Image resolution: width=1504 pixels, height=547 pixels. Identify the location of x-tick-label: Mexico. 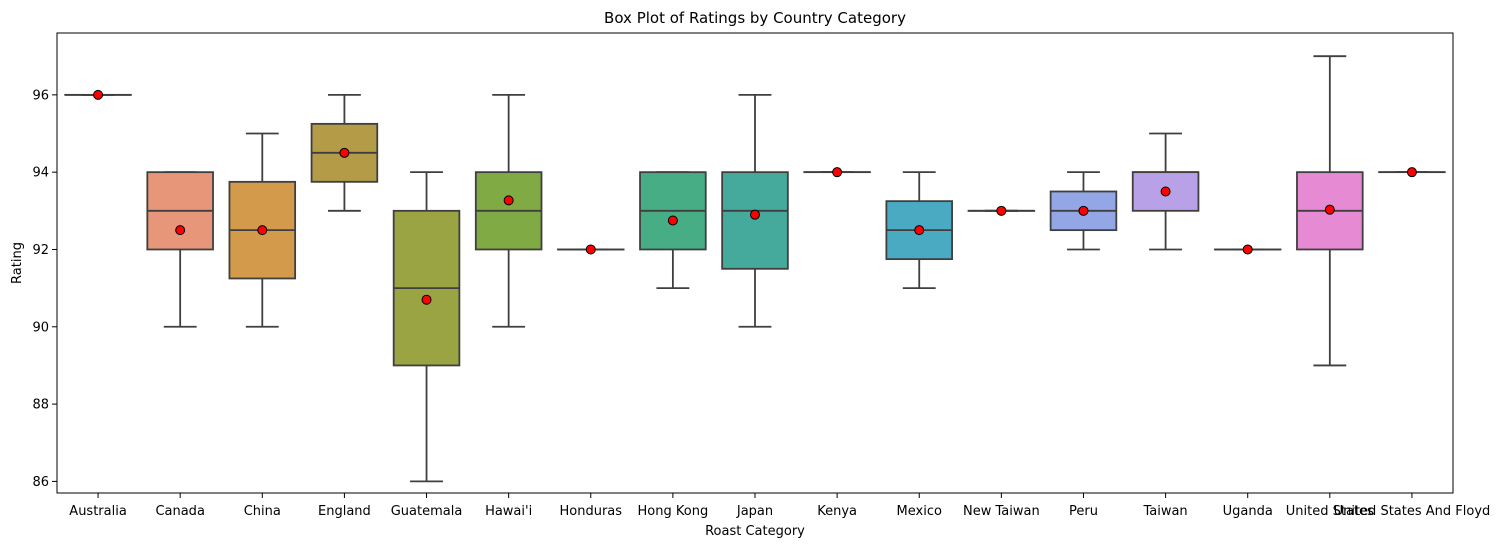
(919, 511).